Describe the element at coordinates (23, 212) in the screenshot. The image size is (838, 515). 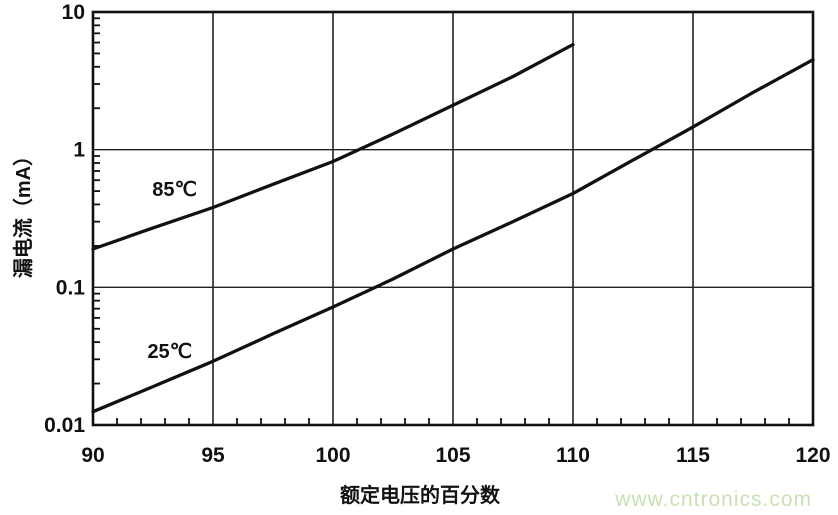
I see `y-axis-title: 漏电流（mA）` at that location.